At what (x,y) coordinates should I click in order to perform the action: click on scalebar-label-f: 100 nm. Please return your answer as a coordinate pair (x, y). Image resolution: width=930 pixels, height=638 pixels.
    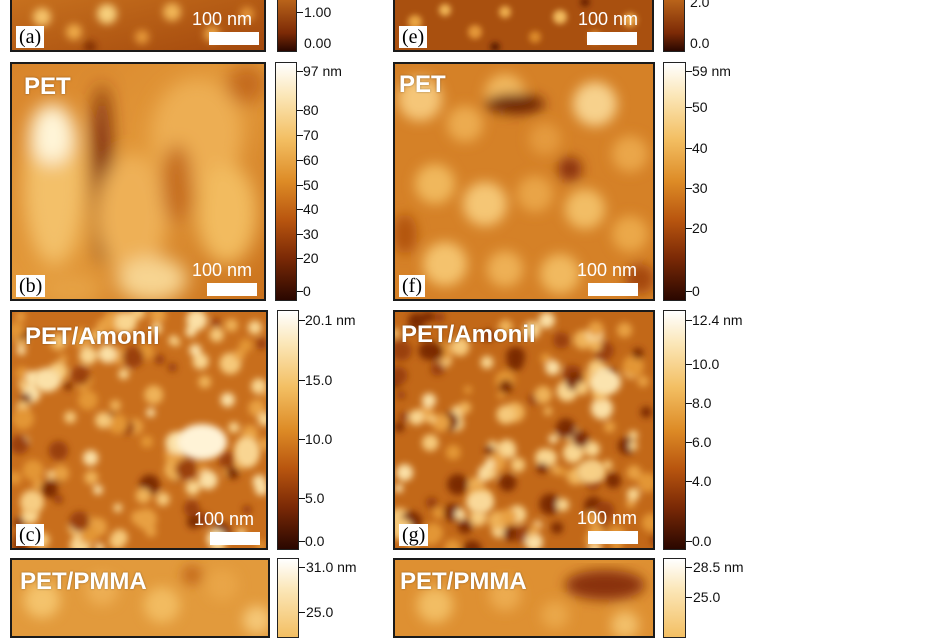
    Looking at the image, I should click on (607, 270).